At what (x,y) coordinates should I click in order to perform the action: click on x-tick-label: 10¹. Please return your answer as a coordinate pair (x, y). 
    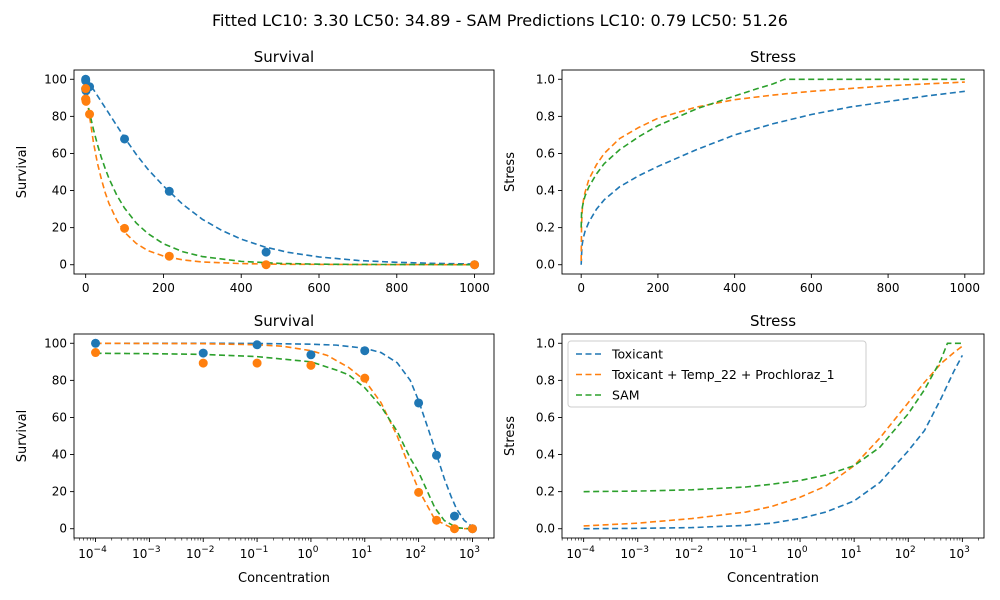
    Looking at the image, I should click on (361, 553).